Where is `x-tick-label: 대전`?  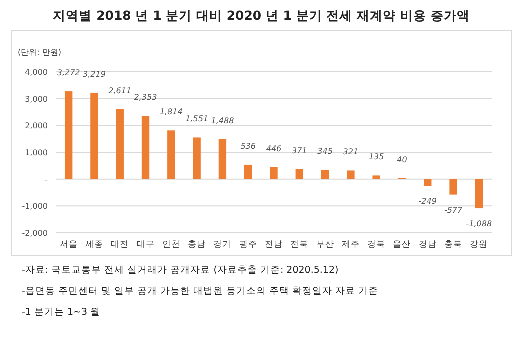
x-tick-label: 대전 is located at coordinates (120, 245).